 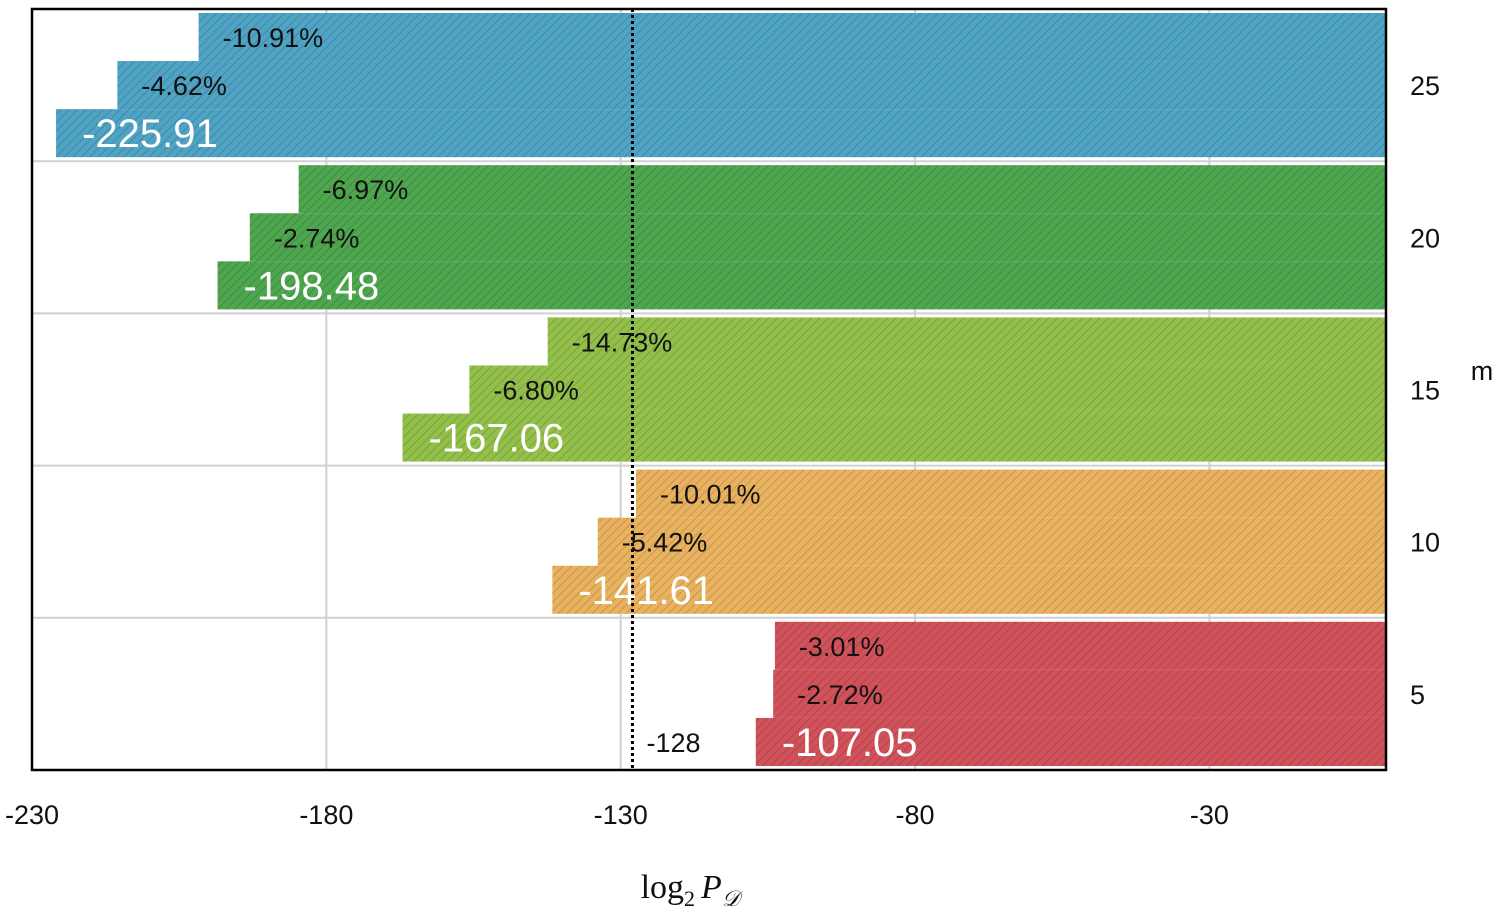 What do you see at coordinates (32, 815) in the screenshot?
I see `x-tick-label: -230` at bounding box center [32, 815].